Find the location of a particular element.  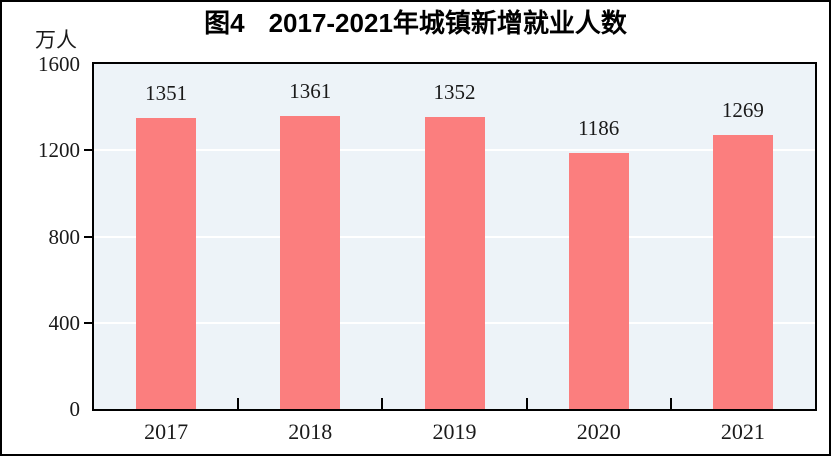

chart-title-text: 2017-2021年城镇新增就业人数 is located at coordinates (447, 23).